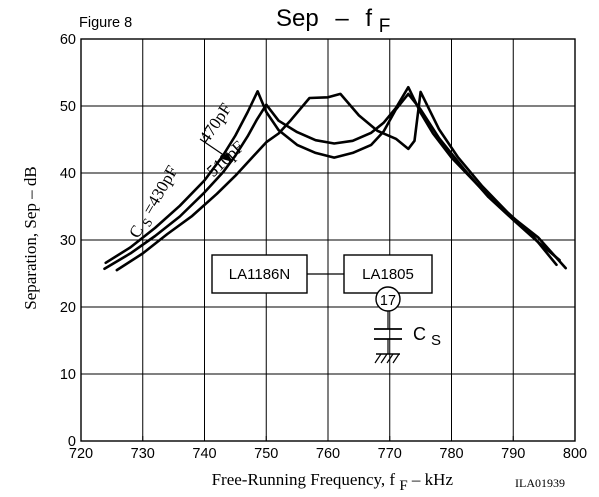 The image size is (599, 497). Describe the element at coordinates (105, 23) in the screenshot. I see `figure-label: Figure 8` at that location.